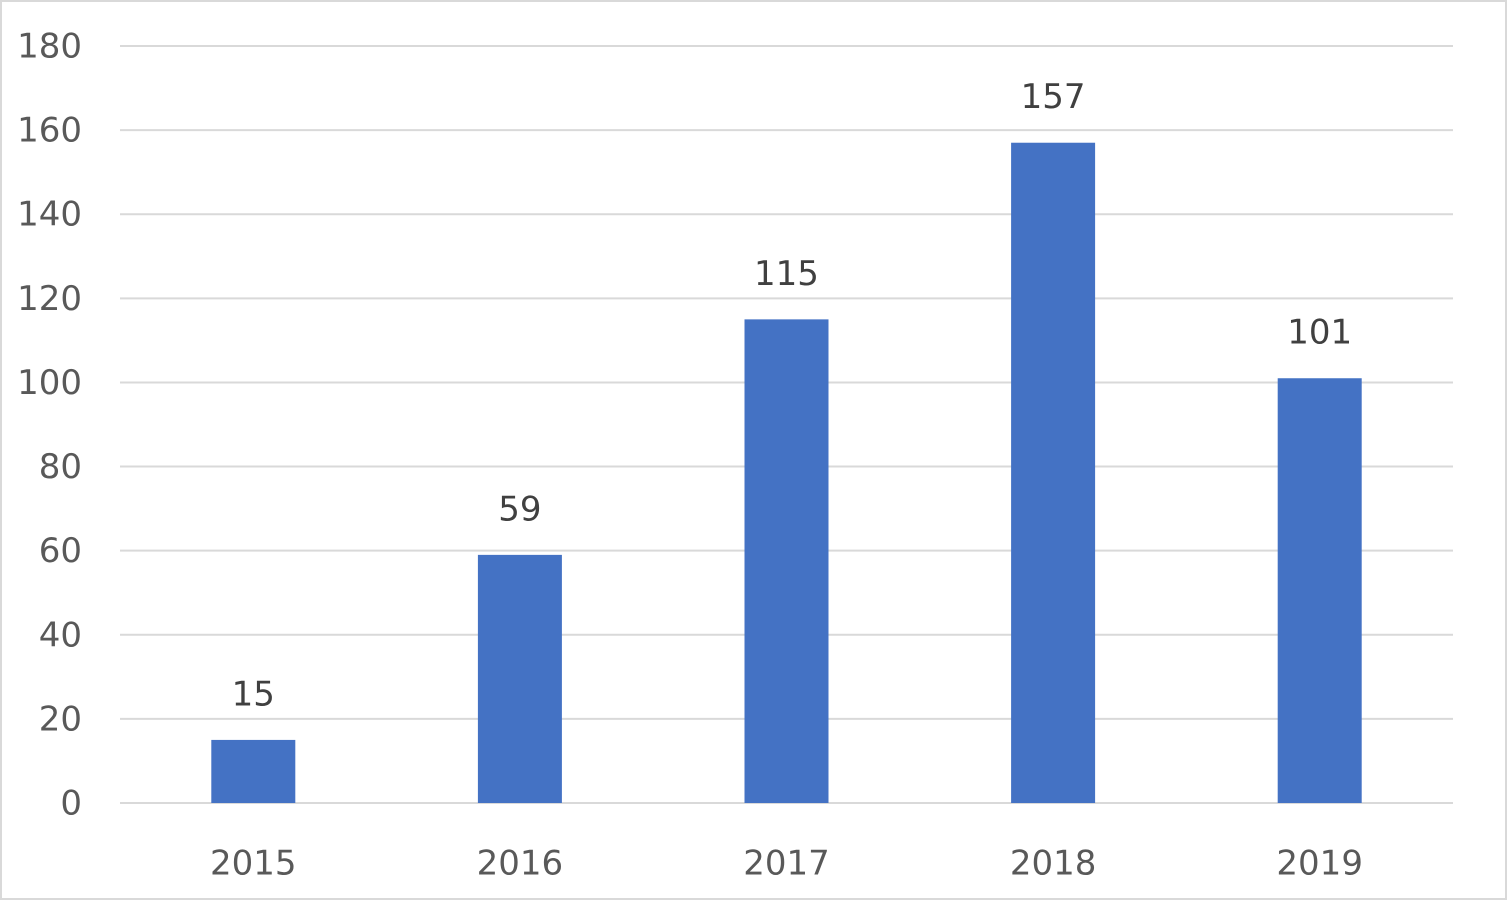  I want to click on y-tick-label: 140, so click(49, 215).